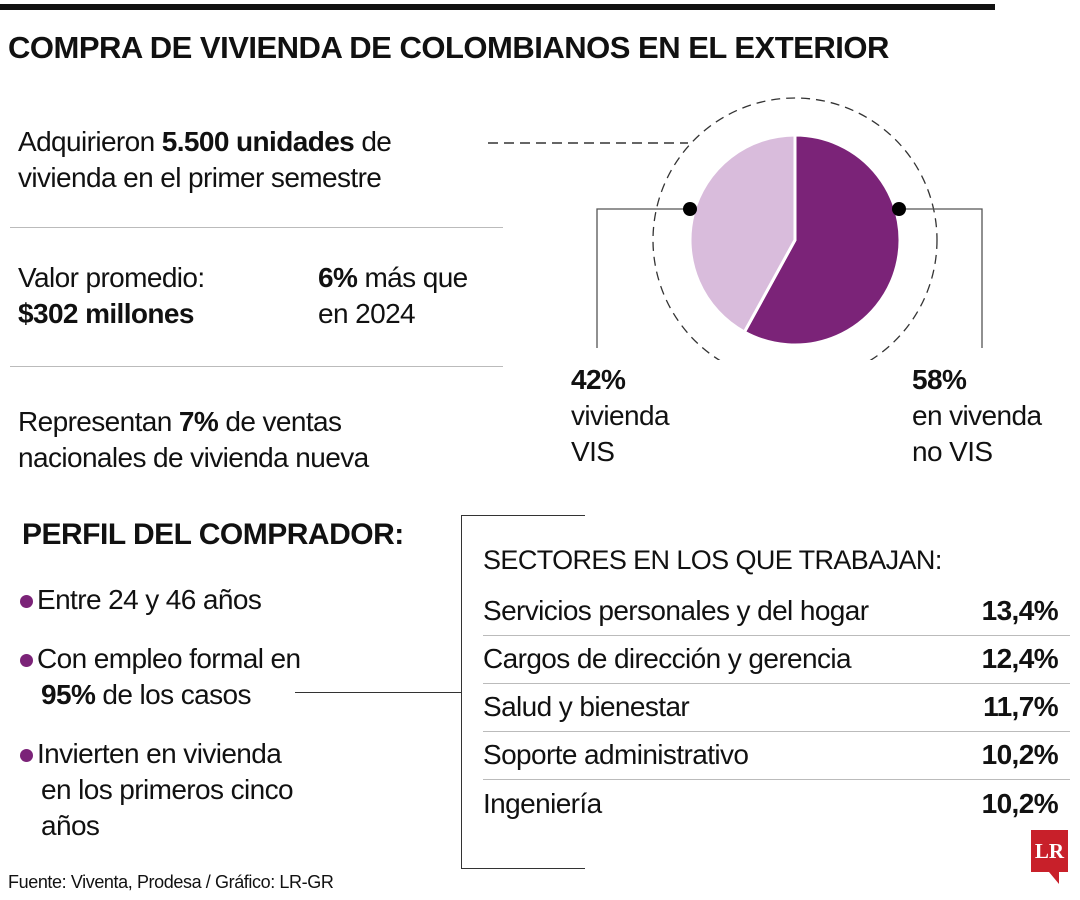 This screenshot has width=1080, height=900. I want to click on share-post: de ventas, so click(280, 421).